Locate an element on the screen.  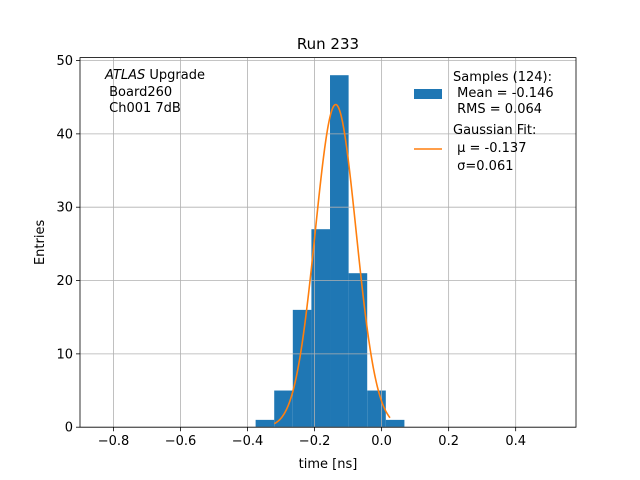
annotation-line-1: ATLAS Upgrade is located at coordinates (154, 75).